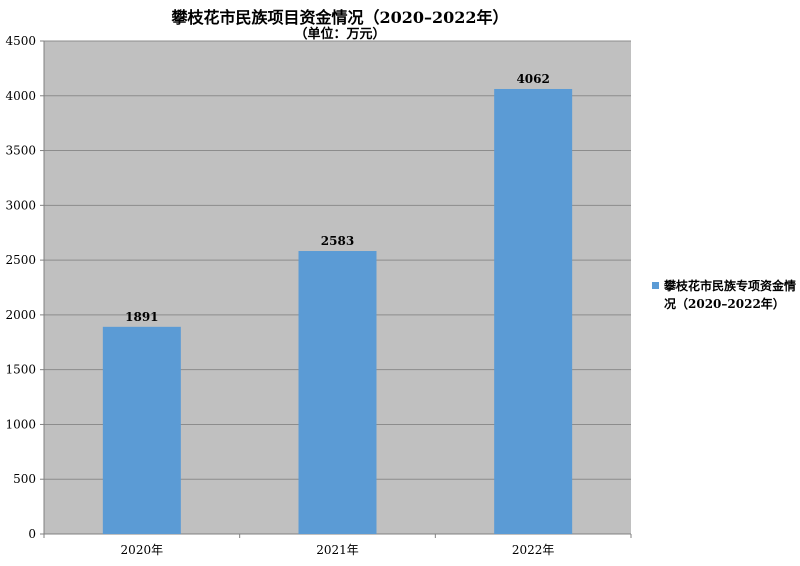 The image size is (800, 566). I want to click on data-label: 2583, so click(337, 241).